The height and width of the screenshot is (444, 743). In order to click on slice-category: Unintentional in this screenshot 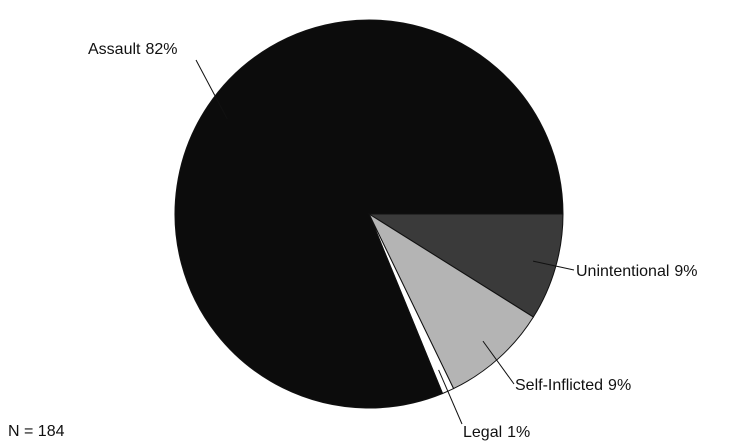, I will do `click(622, 271)`.